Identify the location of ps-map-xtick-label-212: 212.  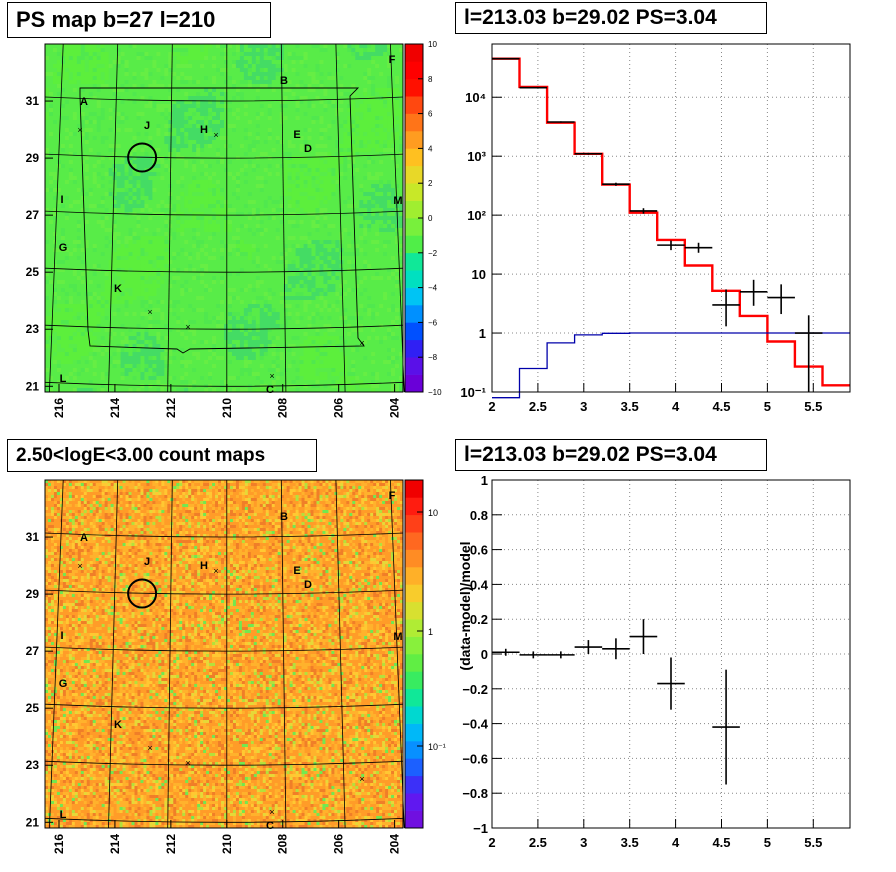
(171, 408).